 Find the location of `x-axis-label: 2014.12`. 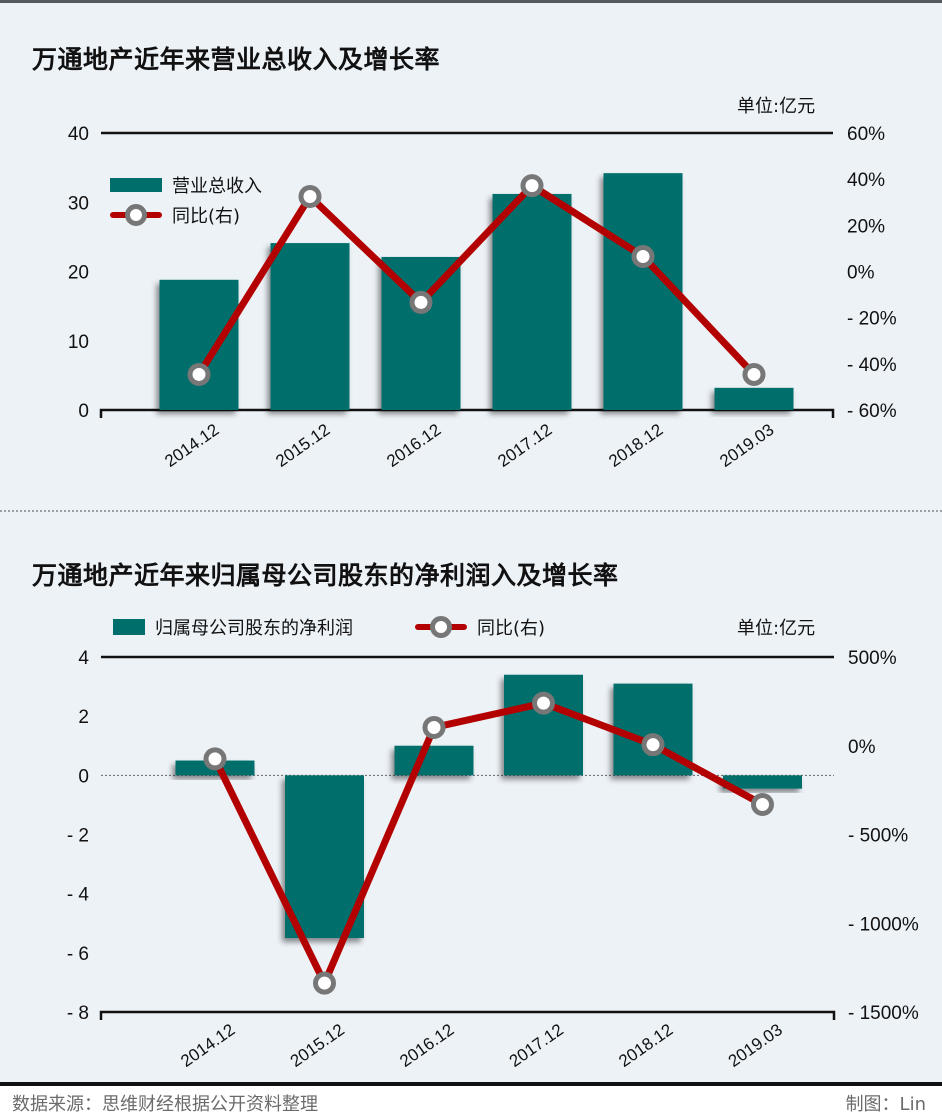

x-axis-label: 2014.12 is located at coordinates (207, 1045).